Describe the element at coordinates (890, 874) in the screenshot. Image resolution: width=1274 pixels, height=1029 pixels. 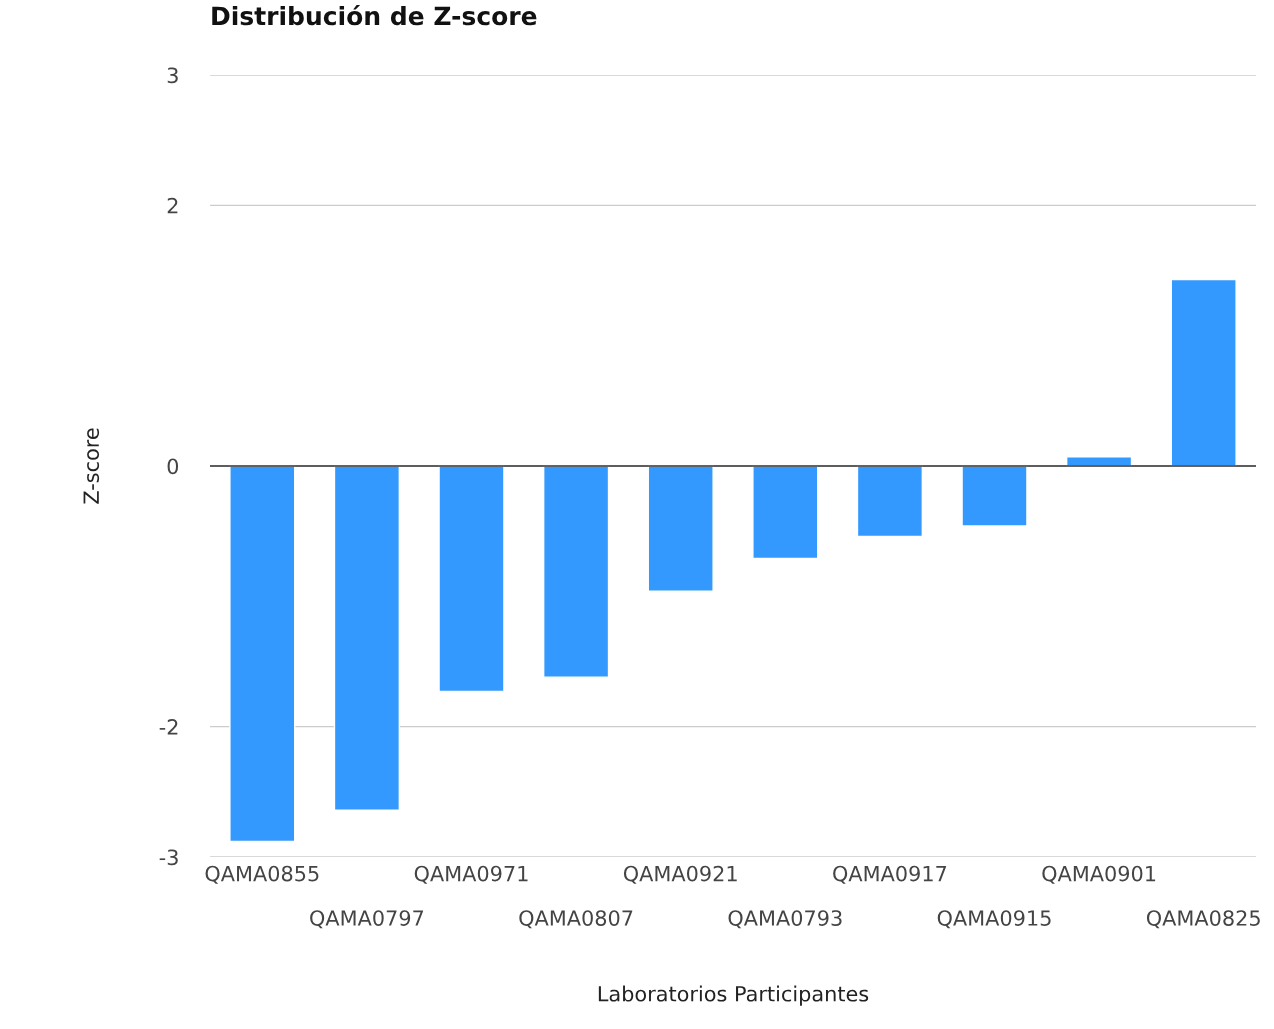
I see `x-tick-label: QAMA0917` at that location.